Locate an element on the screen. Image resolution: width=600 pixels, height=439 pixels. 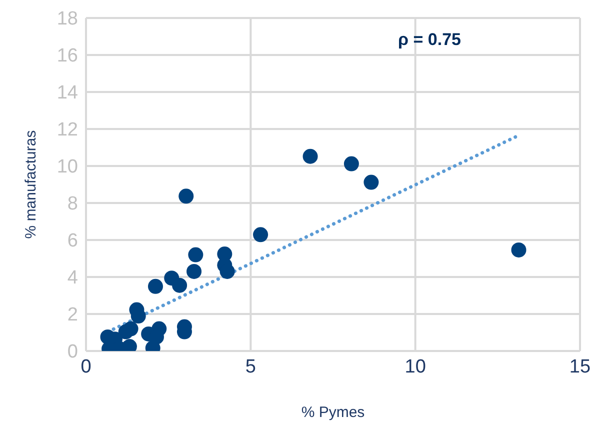
y-tick-label: 2 is located at coordinates (72, 315).